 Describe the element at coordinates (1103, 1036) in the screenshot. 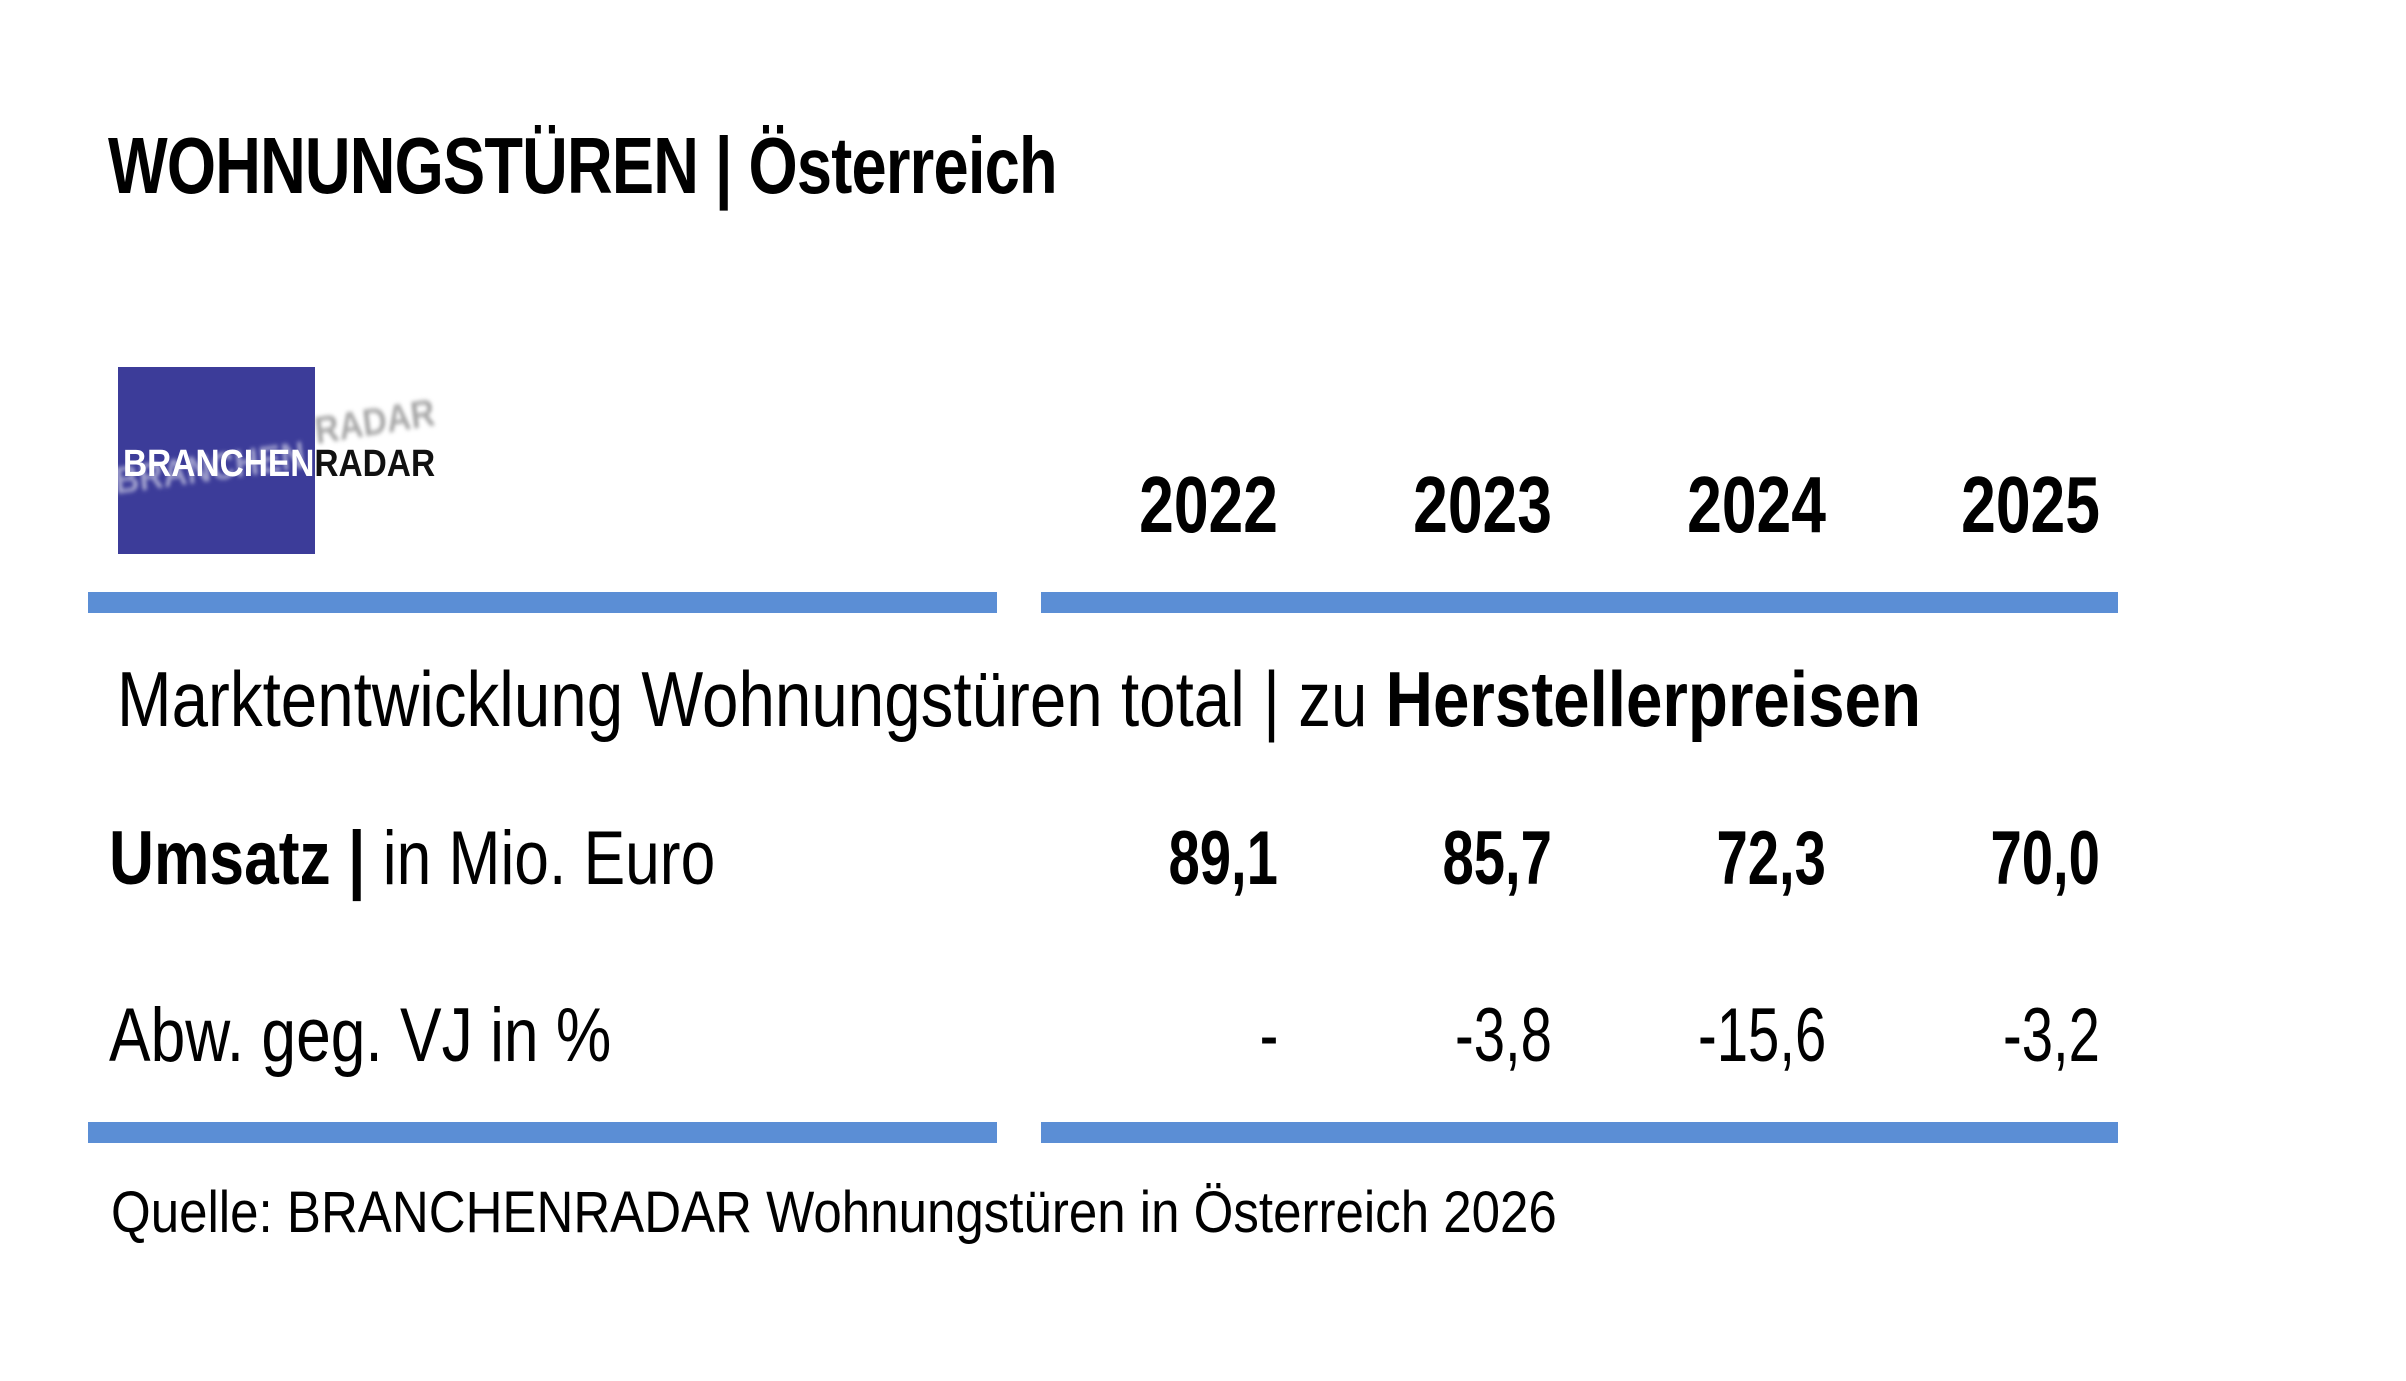

I see `table-row-abweichung: Abw. geg. VJ in % - -3,8 -15,6 -3,2` at that location.